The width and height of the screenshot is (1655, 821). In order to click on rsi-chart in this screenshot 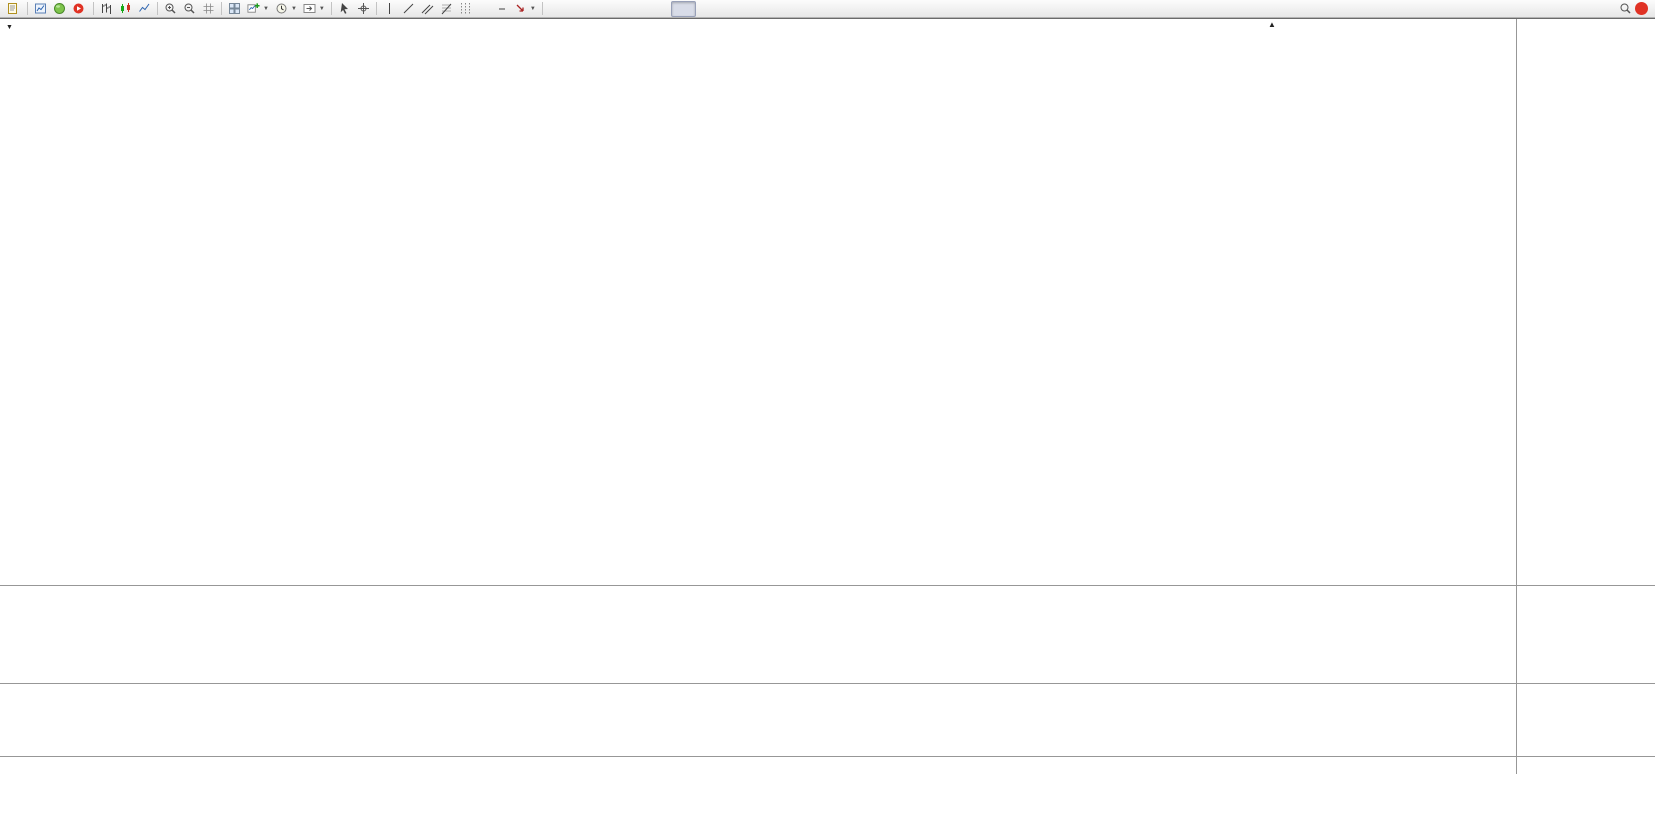, I will do `click(758, 720)`.